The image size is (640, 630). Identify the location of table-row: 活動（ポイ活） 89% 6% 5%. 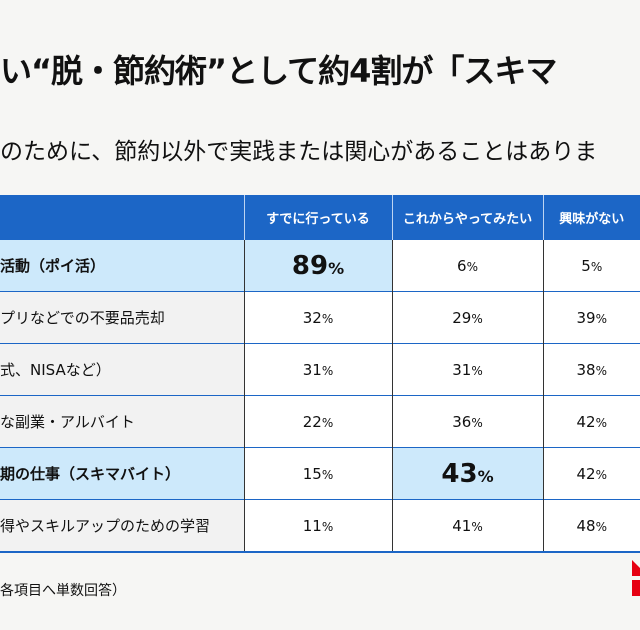
(320, 265).